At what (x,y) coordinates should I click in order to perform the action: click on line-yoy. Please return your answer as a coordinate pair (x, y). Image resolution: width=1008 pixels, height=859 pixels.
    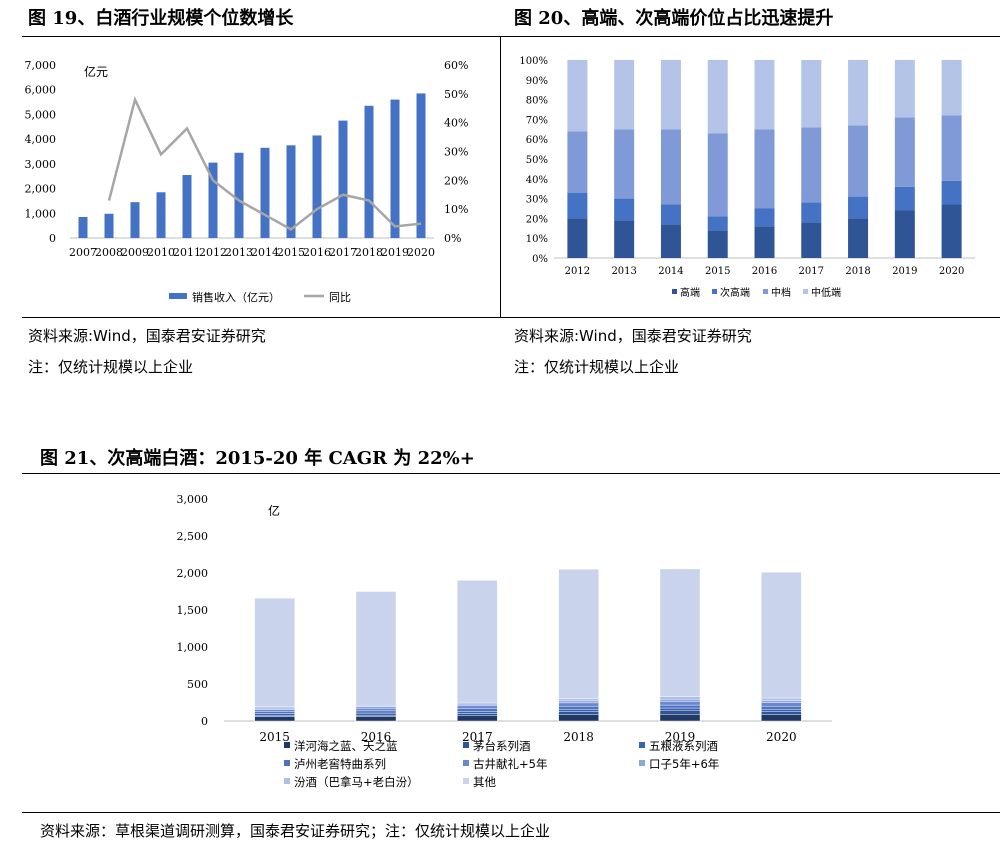
    Looking at the image, I should click on (264, 163).